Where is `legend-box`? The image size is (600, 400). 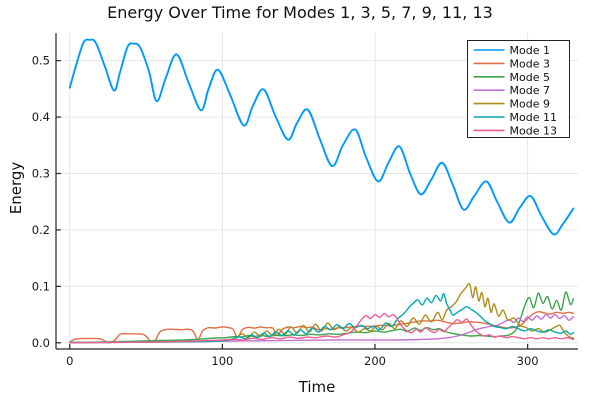
legend-box is located at coordinates (518, 89).